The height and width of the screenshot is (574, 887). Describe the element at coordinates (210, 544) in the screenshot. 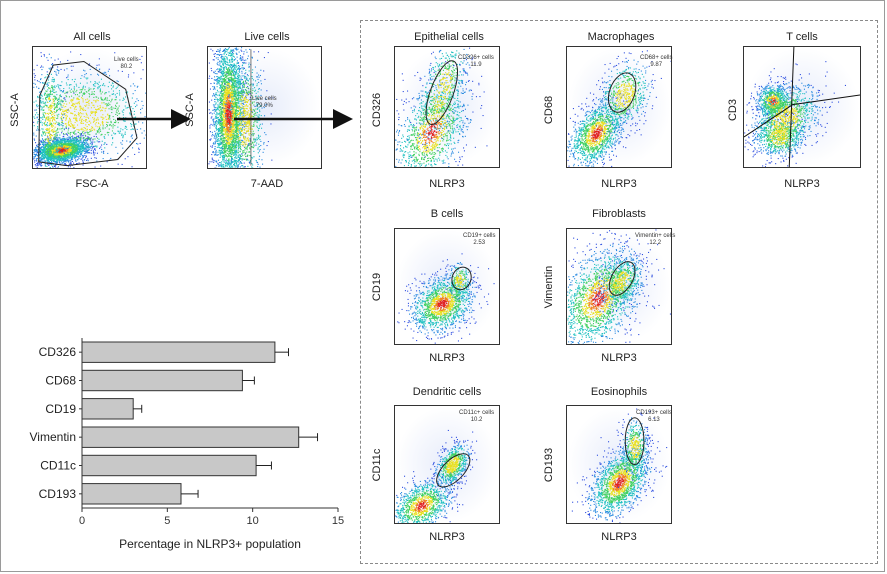

I see `bar-x-axis-label: Percentage in NLRP3+ population` at that location.